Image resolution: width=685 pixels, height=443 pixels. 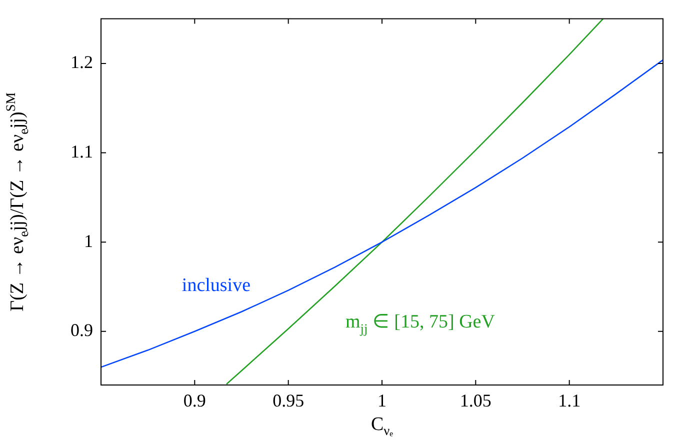 I want to click on x-tick-label: 0.95, so click(x=288, y=400).